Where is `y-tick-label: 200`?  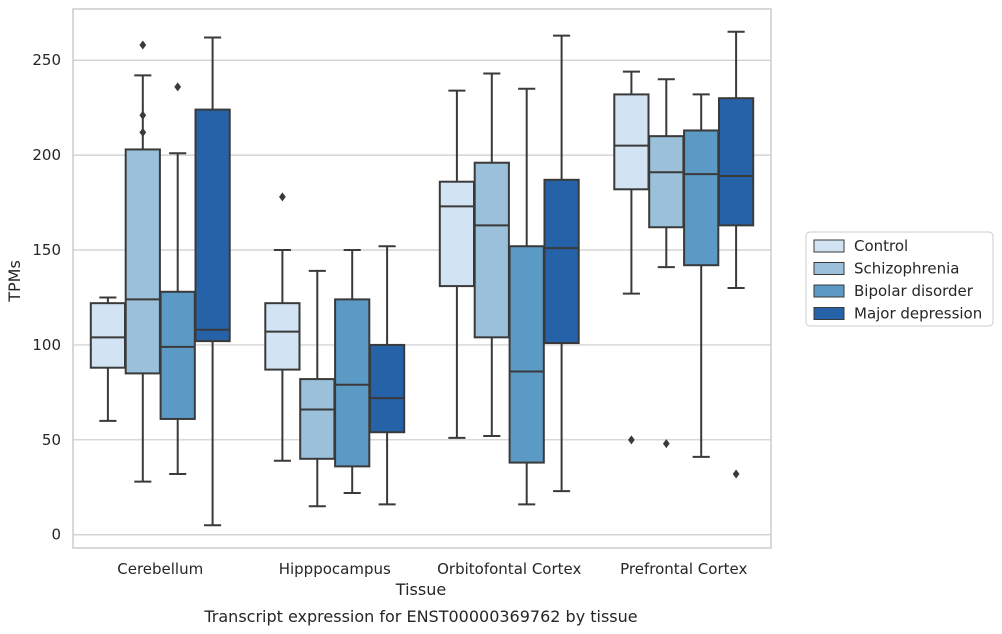 y-tick-label: 200 is located at coordinates (46, 155).